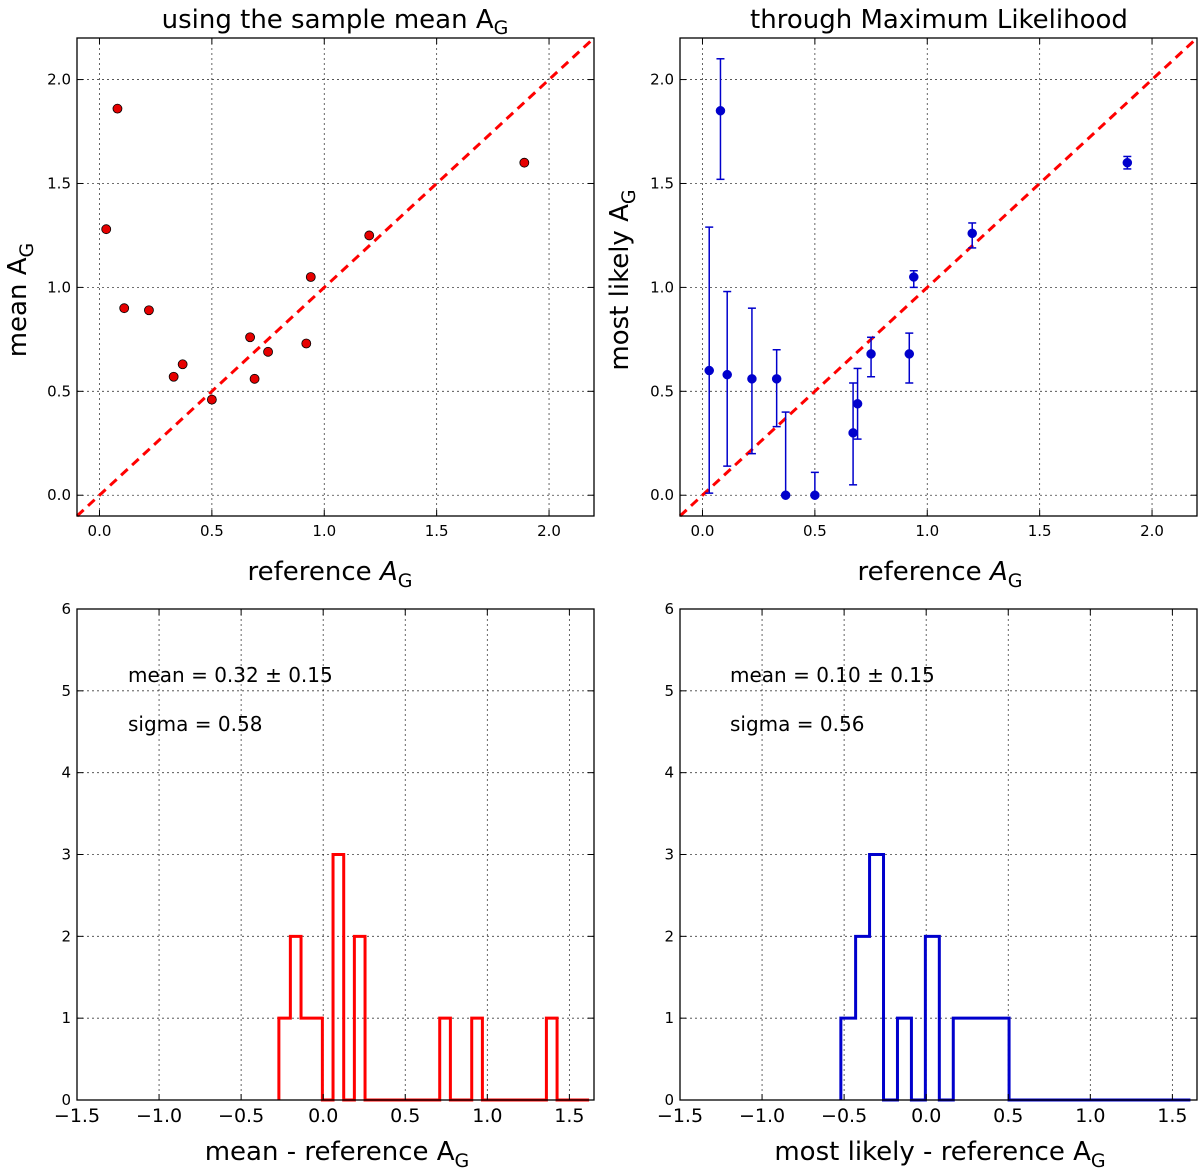  I want to click on hist-ml-ytick-label: 4, so click(669, 773).